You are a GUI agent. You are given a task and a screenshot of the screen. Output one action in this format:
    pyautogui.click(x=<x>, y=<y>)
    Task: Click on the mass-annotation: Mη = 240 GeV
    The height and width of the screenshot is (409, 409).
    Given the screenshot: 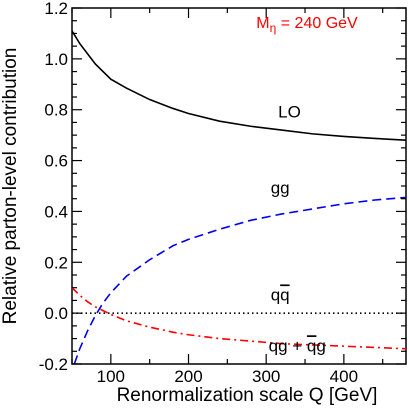 What is the action you would take?
    pyautogui.click(x=307, y=25)
    